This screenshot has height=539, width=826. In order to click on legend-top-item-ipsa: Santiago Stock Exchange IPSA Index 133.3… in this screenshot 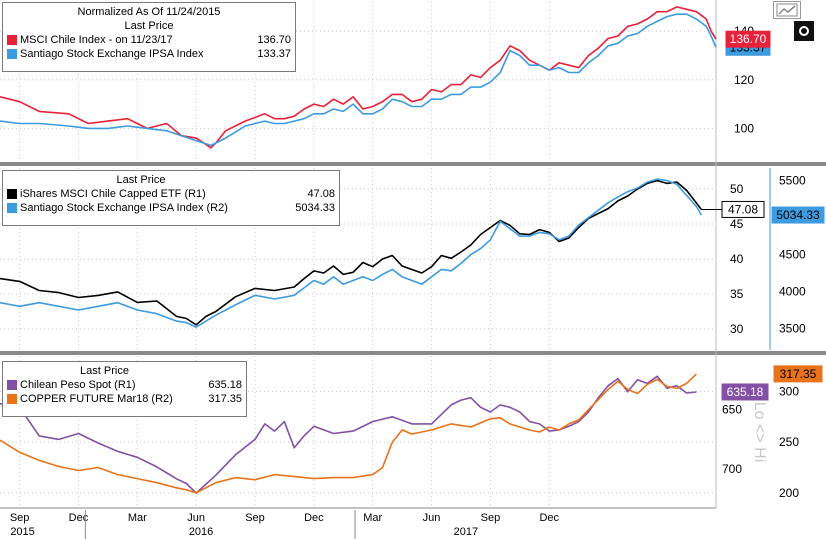, I will do `click(149, 54)`.